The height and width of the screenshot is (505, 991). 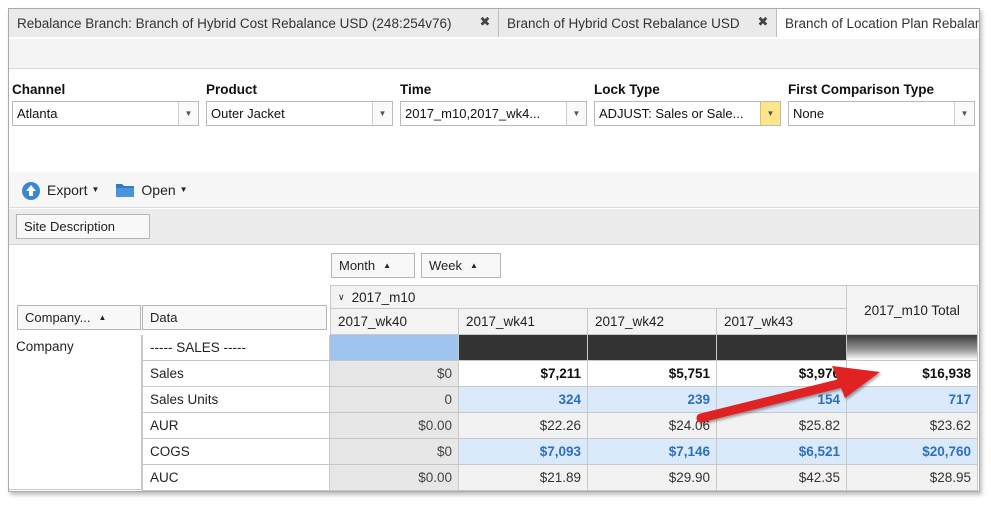 I want to click on product-value: Outer Jacket, so click(x=248, y=113).